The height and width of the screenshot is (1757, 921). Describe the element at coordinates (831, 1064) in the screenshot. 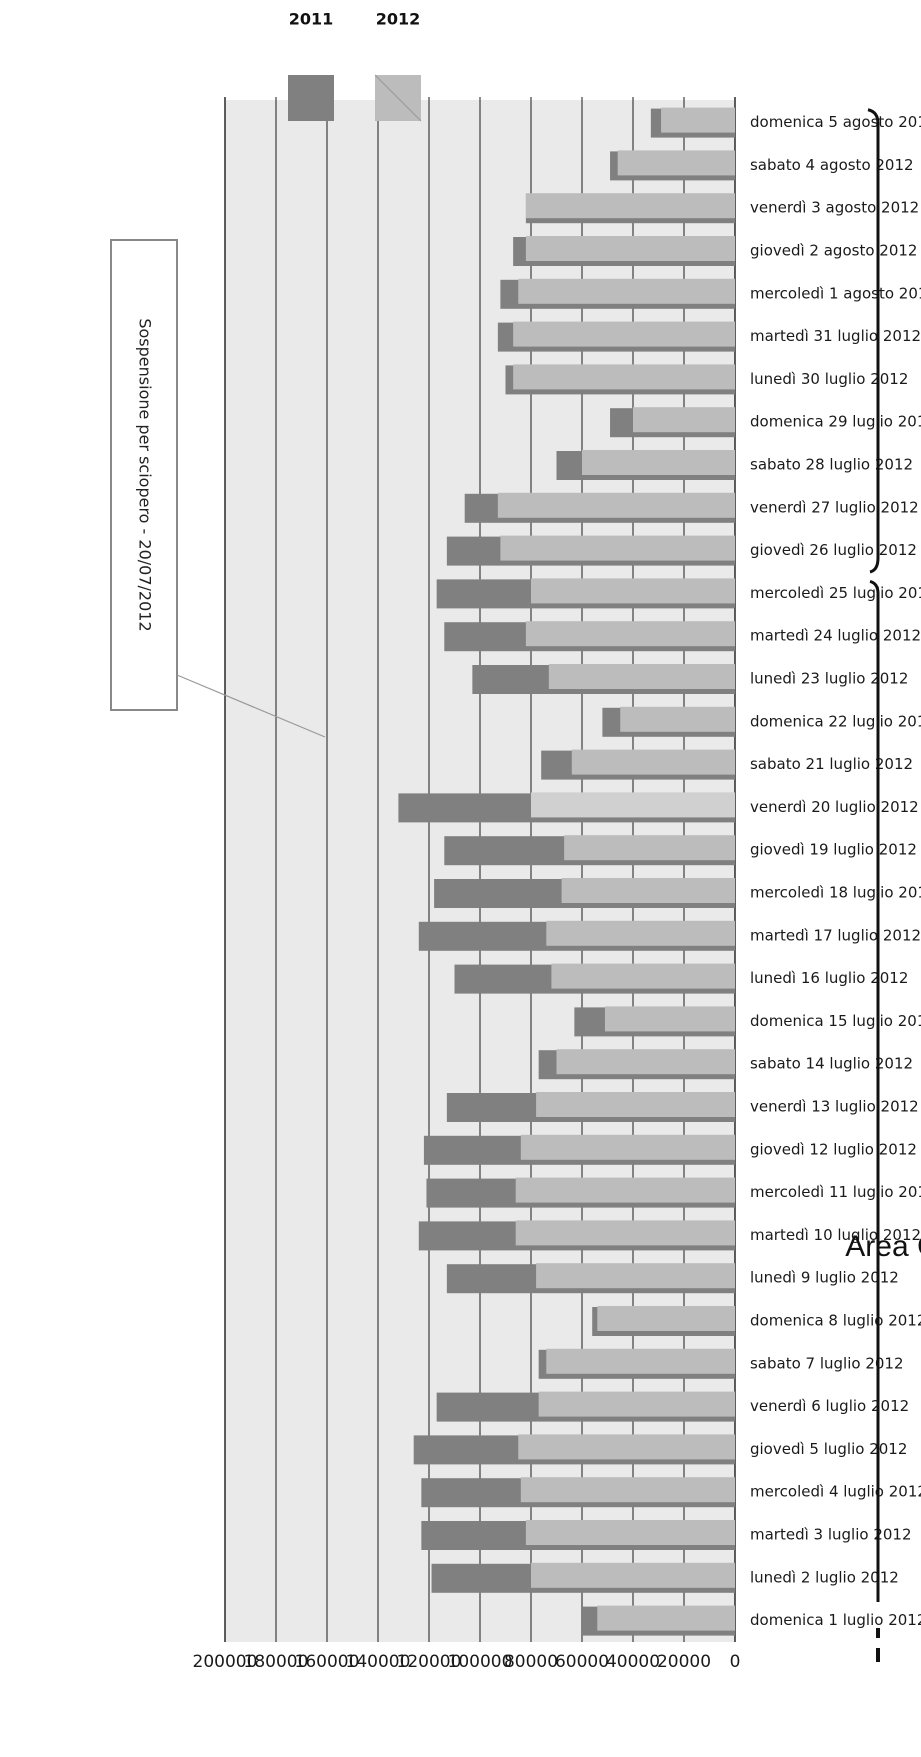

I see `category-label: sabato 14 luglio 2012` at that location.